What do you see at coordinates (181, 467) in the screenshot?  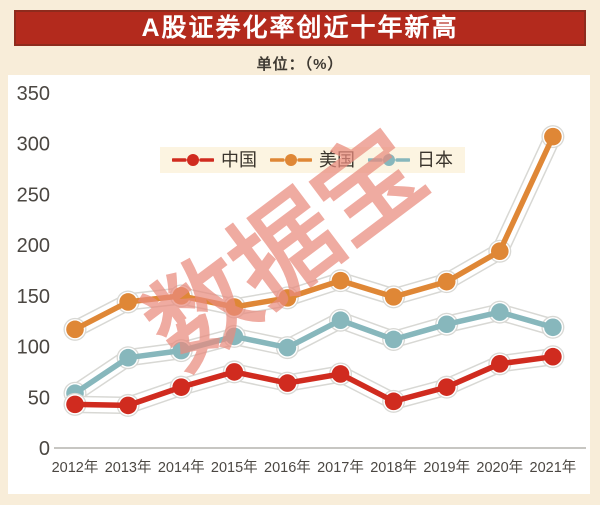 I see `x-tick-label: 2014年` at bounding box center [181, 467].